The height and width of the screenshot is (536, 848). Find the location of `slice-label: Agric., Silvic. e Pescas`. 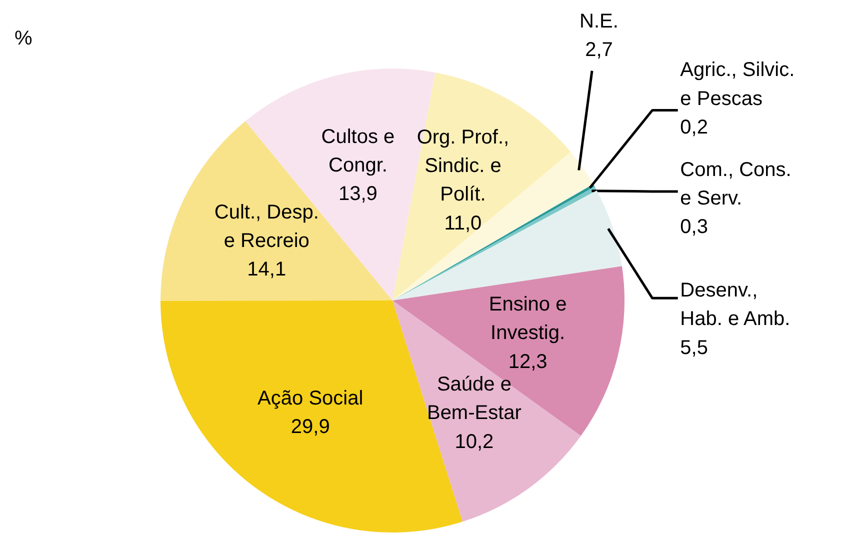

slice-label: Agric., Silvic. e Pescas is located at coordinates (737, 84).